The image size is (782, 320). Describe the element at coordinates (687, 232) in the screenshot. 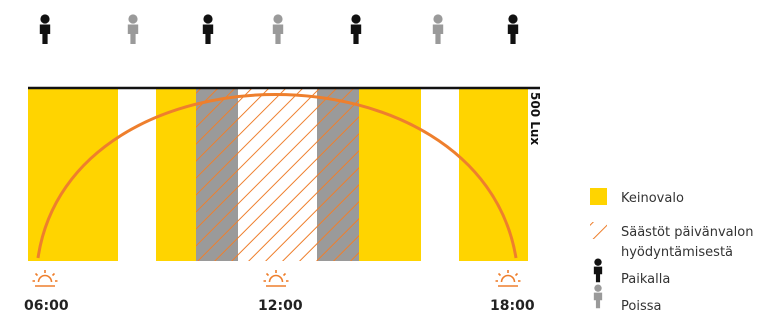

I see `legend-label-savings-1: Säästöt päivänvalon` at that location.